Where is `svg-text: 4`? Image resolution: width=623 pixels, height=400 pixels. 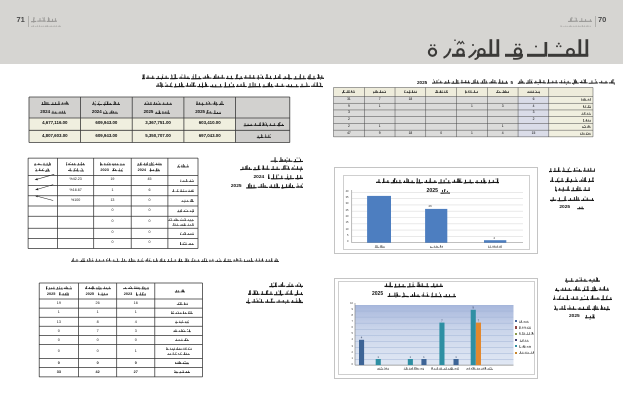
svg-text: 4 is located at coordinates (362, 338).